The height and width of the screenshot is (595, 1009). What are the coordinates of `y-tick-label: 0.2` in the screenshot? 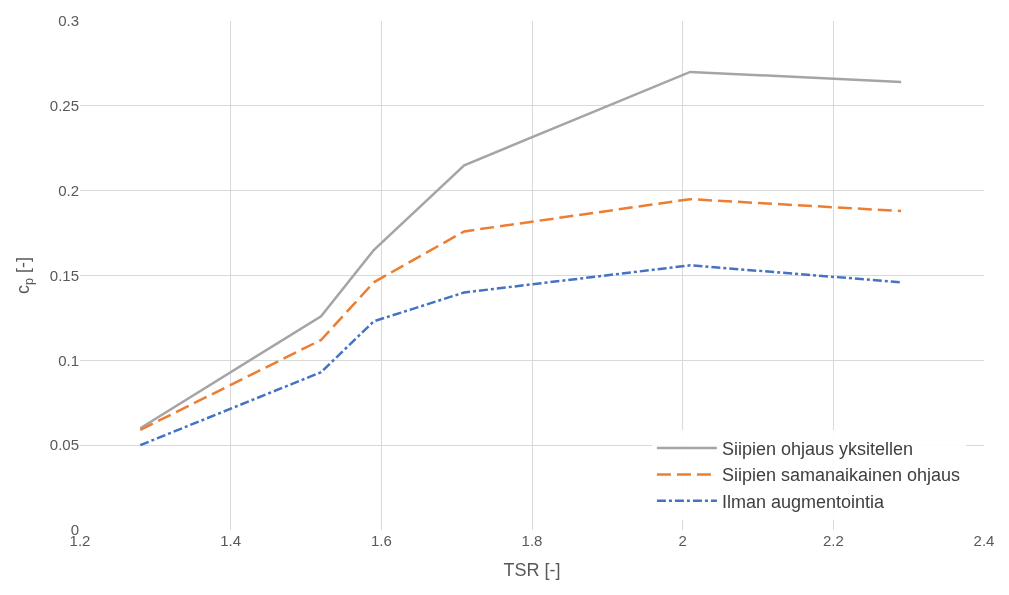 It's located at (68, 190).